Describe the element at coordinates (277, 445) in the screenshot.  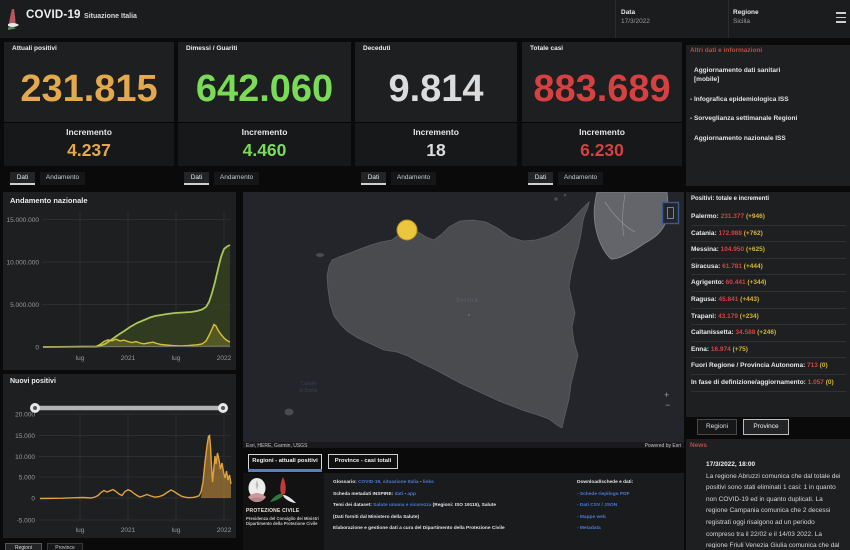
I see `svg-text: Esri, HERE, Garmin, USGS` at that location.